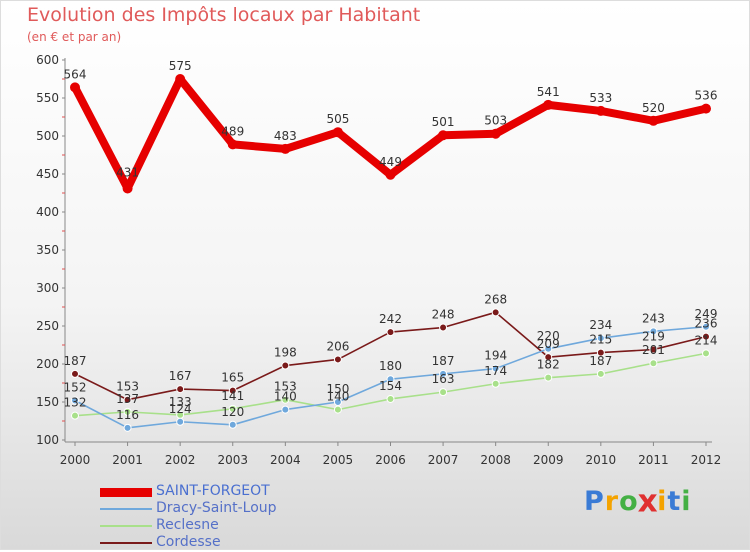  I want to click on data-label: 248, so click(443, 315).